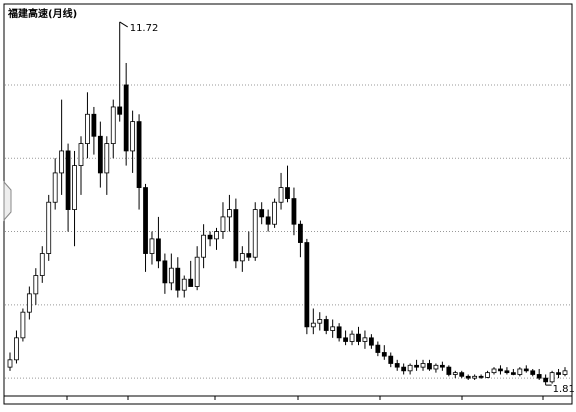  I want to click on high-annotation: 11.72, so click(144, 28).